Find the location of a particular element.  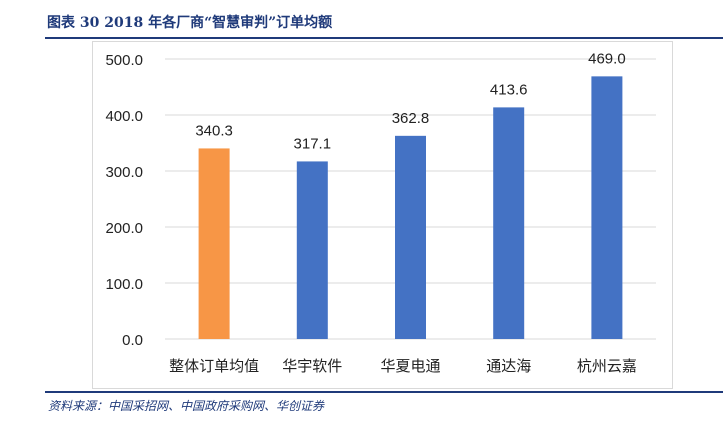

footer-rule is located at coordinates (384, 392).